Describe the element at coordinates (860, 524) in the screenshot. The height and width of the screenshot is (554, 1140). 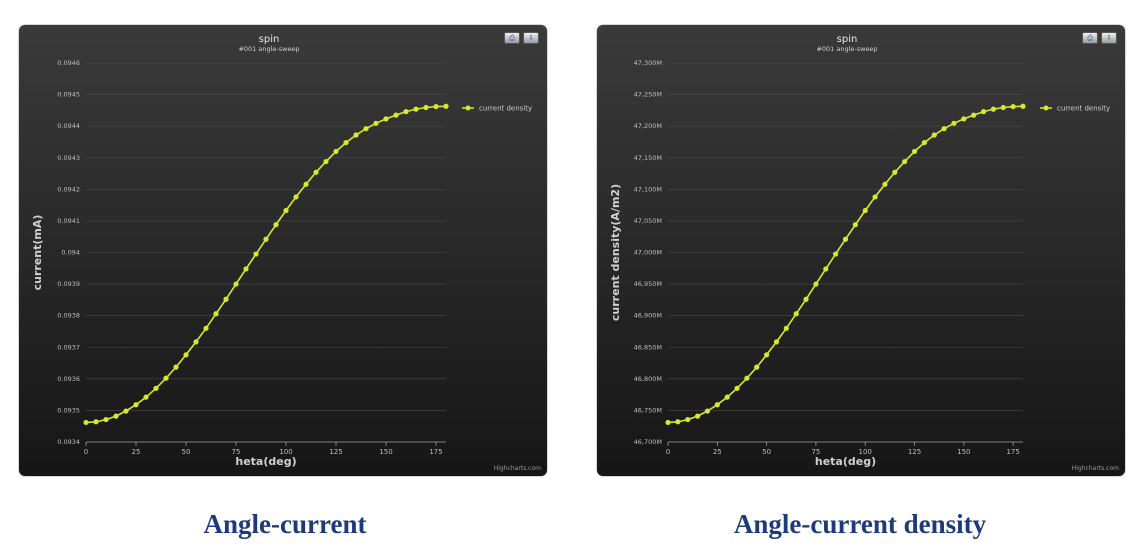
I see `caption-angle-current-density: Angle-current density` at that location.